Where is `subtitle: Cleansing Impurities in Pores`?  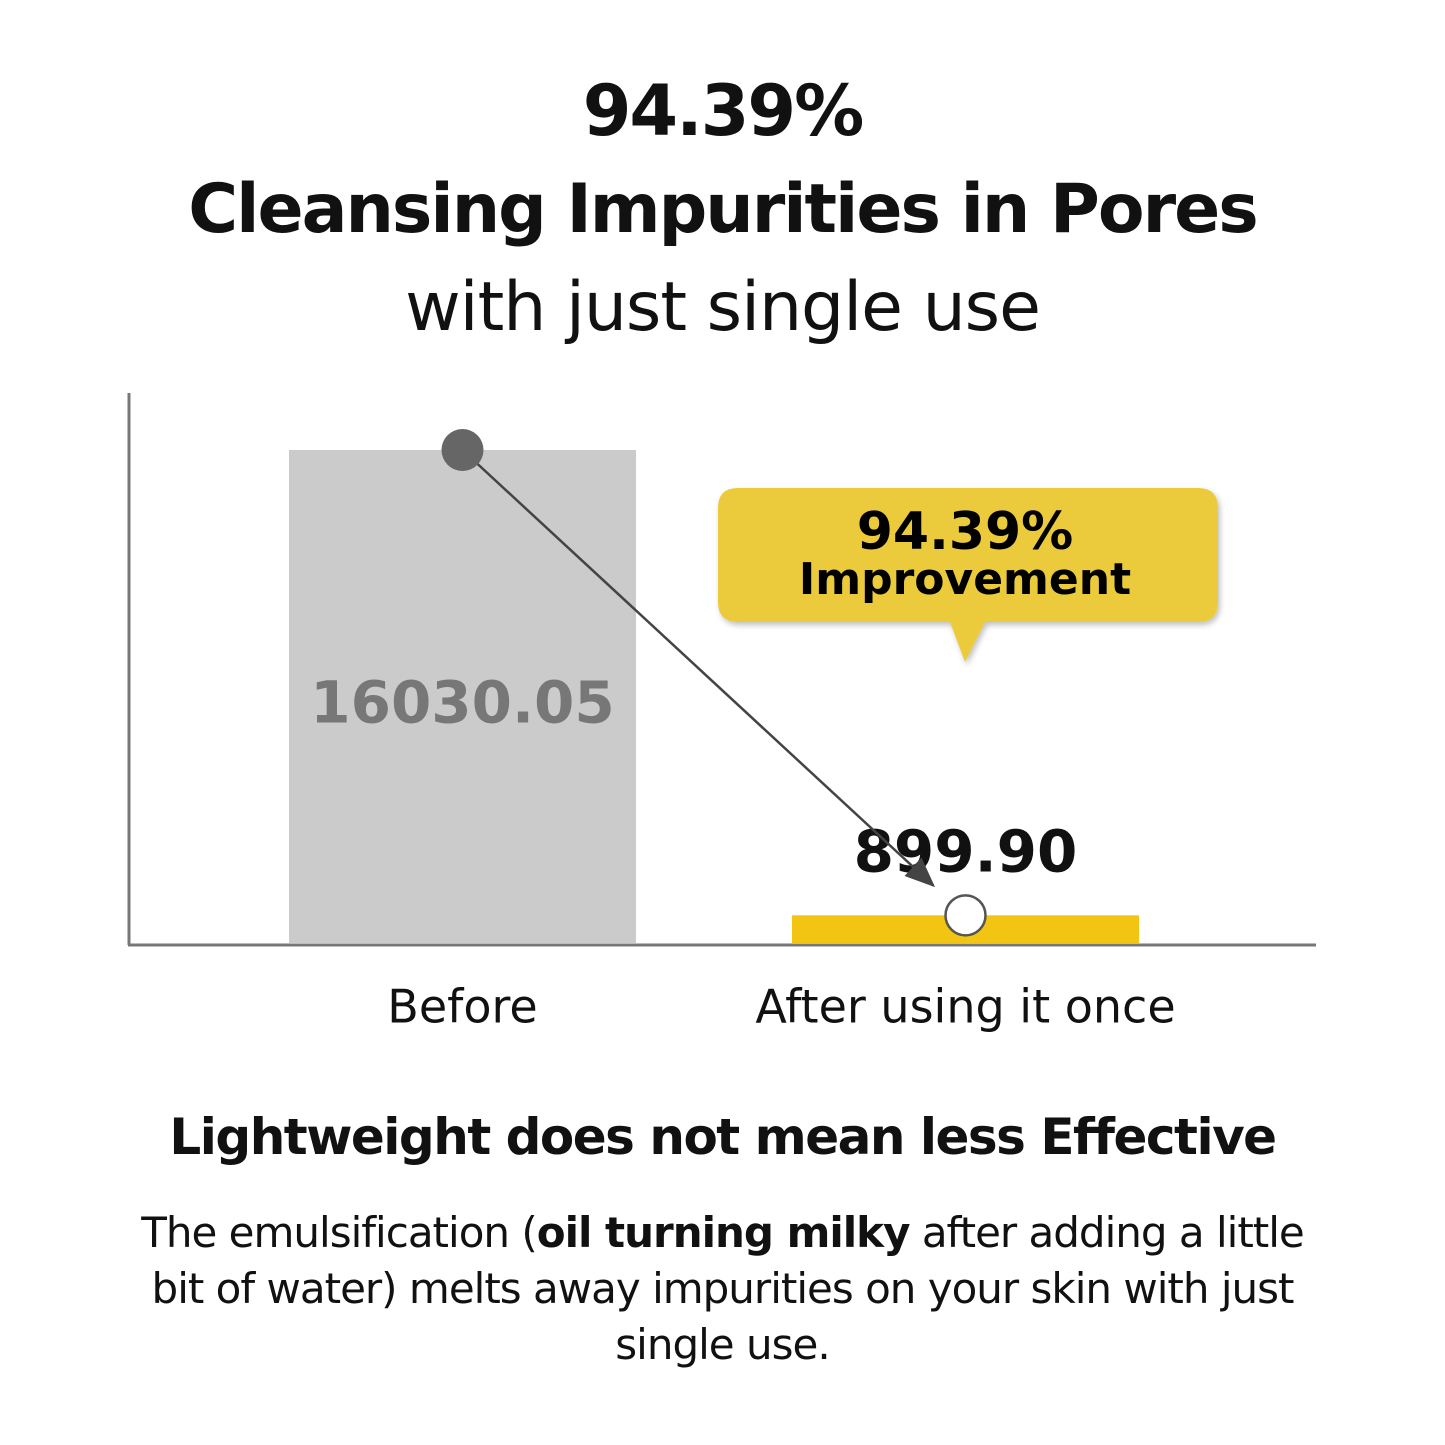 subtitle: Cleansing Impurities in Pores is located at coordinates (723, 209).